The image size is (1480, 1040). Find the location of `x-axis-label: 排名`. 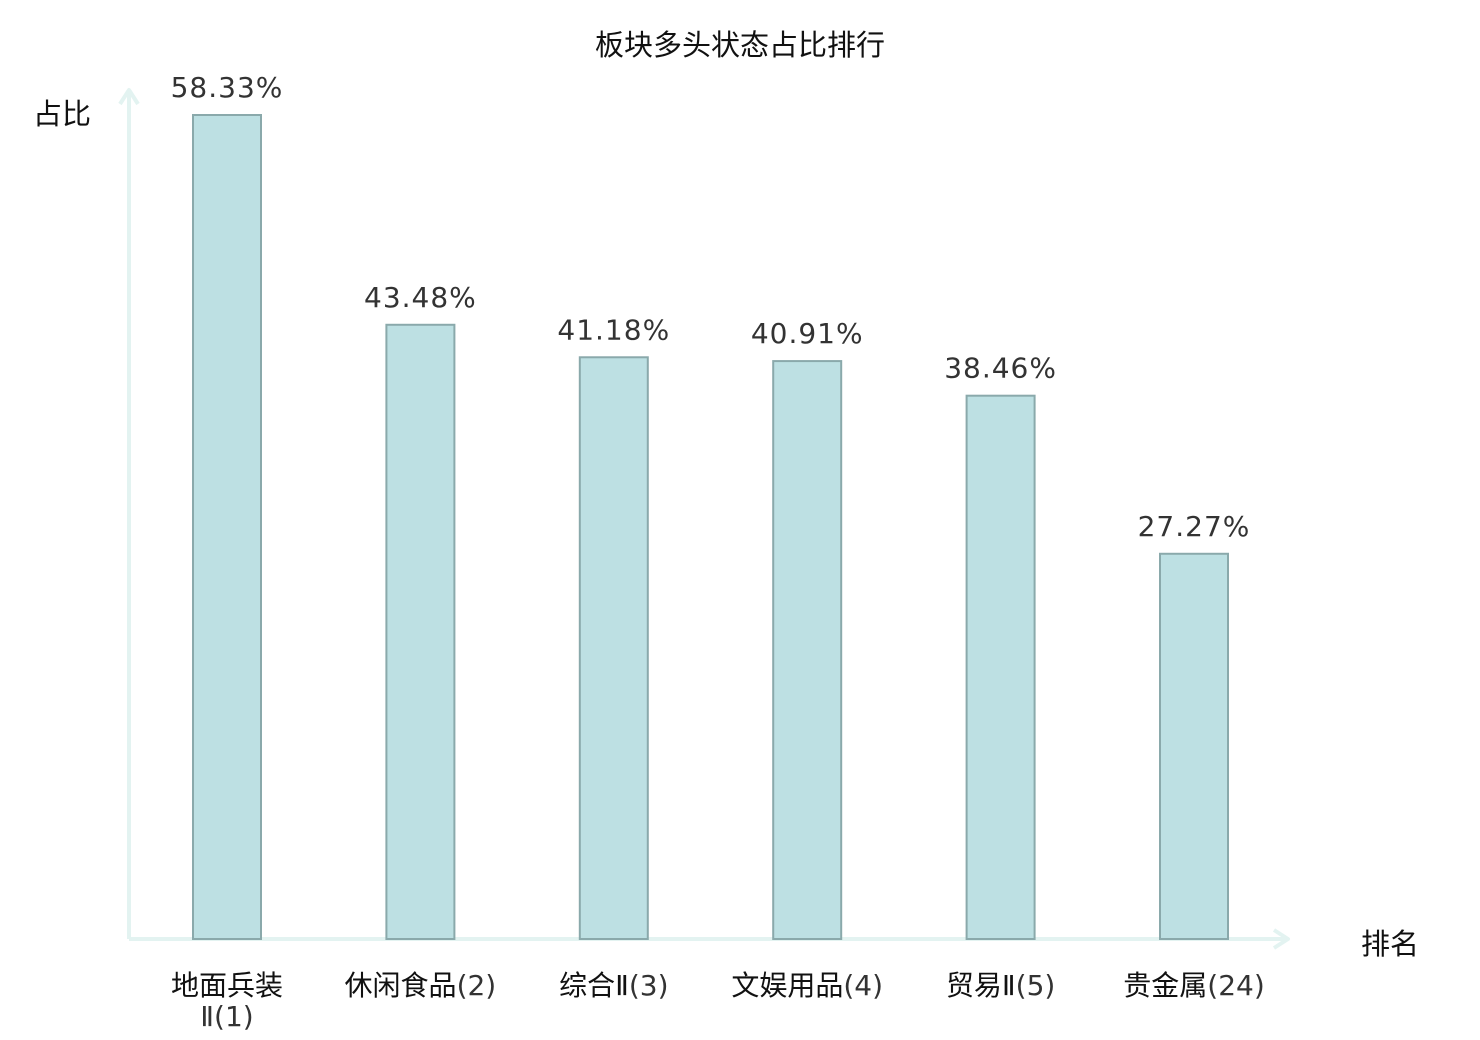

x-axis-label: 排名 is located at coordinates (1390, 944).